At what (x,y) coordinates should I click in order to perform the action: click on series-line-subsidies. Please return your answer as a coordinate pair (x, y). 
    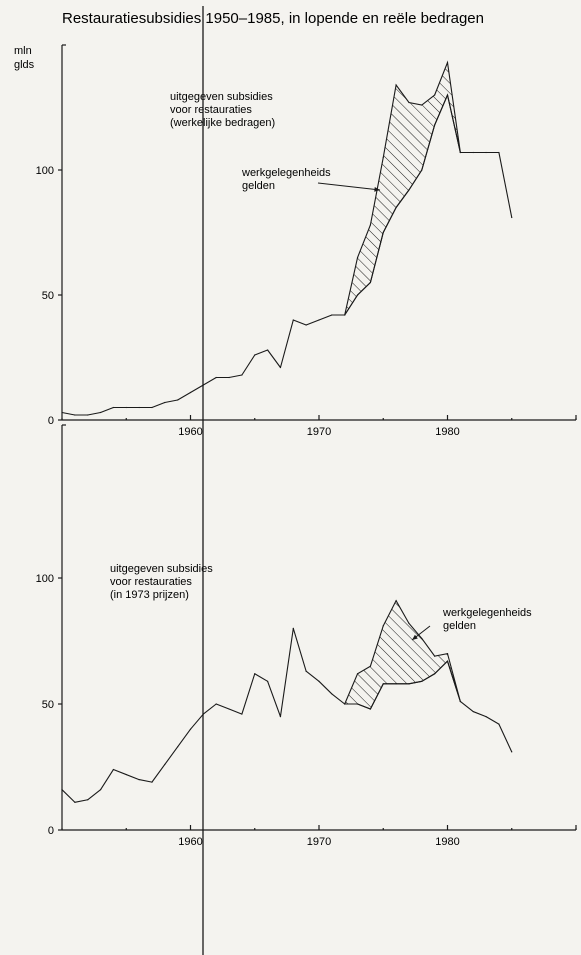
    Looking at the image, I should click on (287, 715).